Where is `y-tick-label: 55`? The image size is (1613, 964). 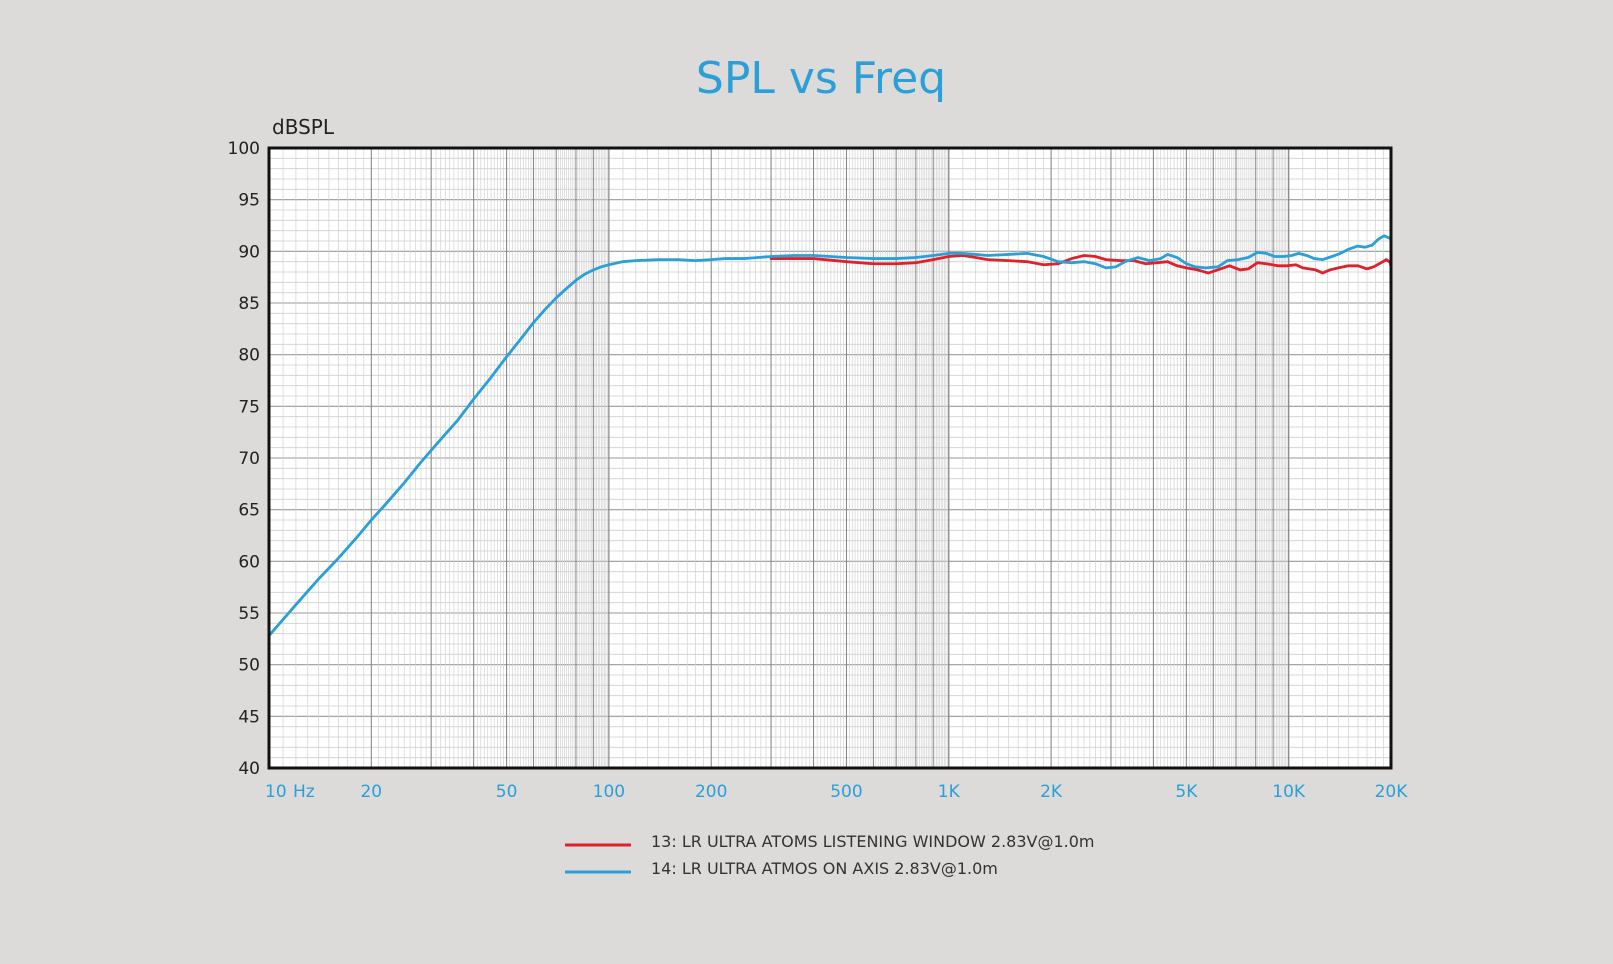
y-tick-label: 55 is located at coordinates (249, 614).